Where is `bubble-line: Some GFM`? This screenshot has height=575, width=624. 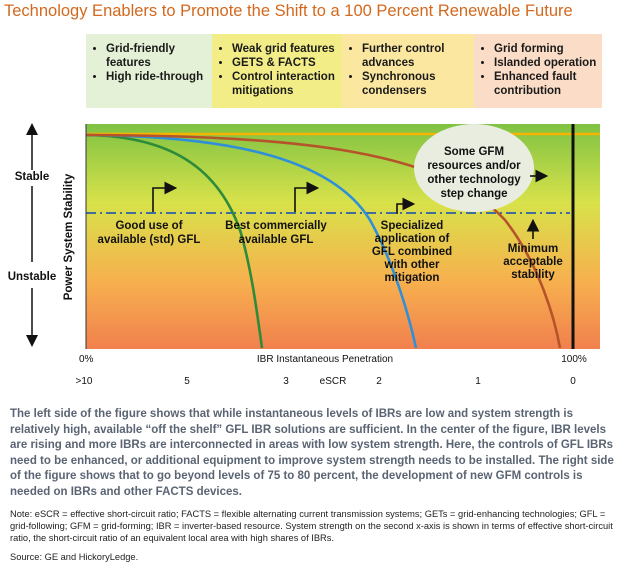 bubble-line: Some GFM is located at coordinates (474, 152).